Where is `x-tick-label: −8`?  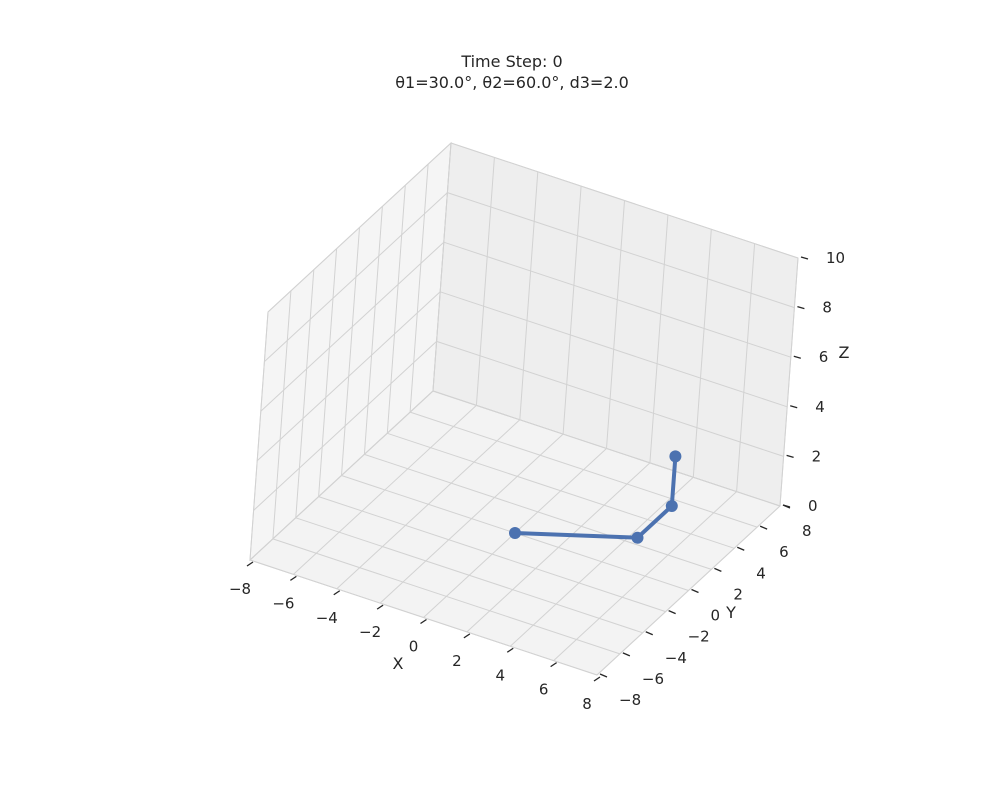 x-tick-label: −8 is located at coordinates (240, 589).